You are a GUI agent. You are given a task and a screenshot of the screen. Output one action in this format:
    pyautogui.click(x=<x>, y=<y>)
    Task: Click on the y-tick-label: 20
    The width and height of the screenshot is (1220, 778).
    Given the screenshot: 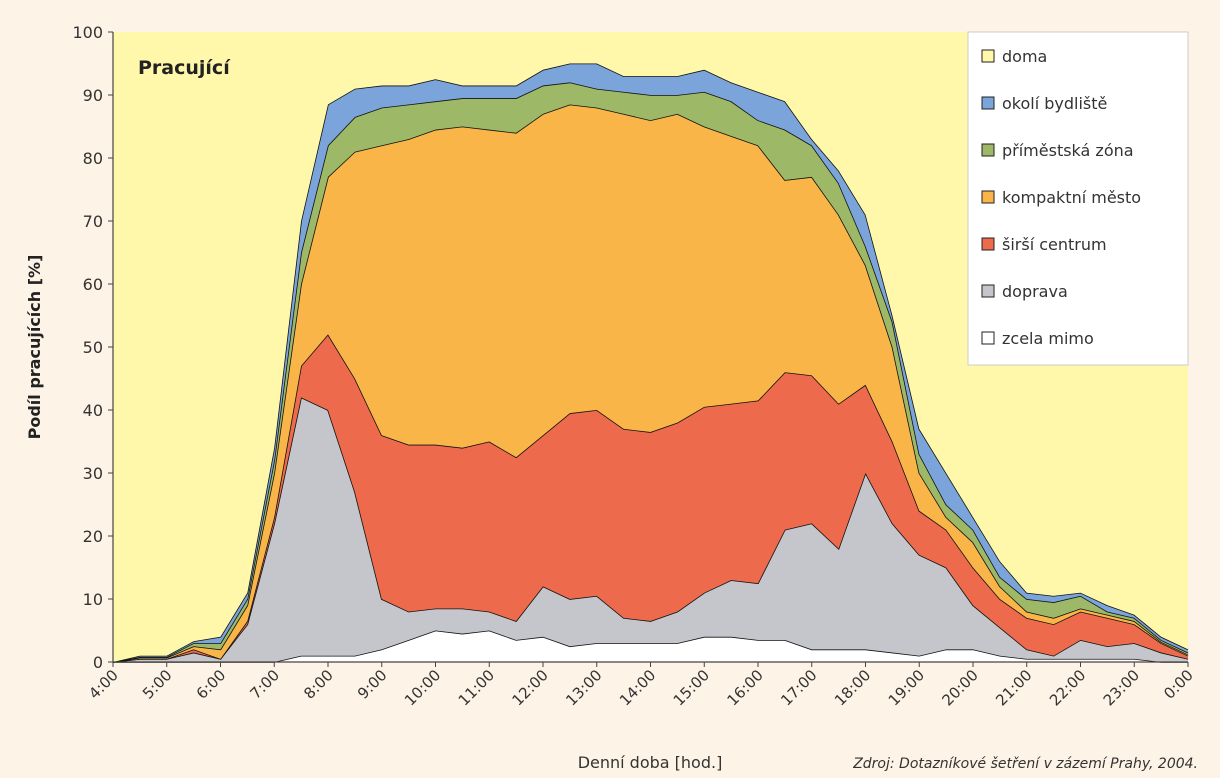 What is the action you would take?
    pyautogui.click(x=93, y=536)
    